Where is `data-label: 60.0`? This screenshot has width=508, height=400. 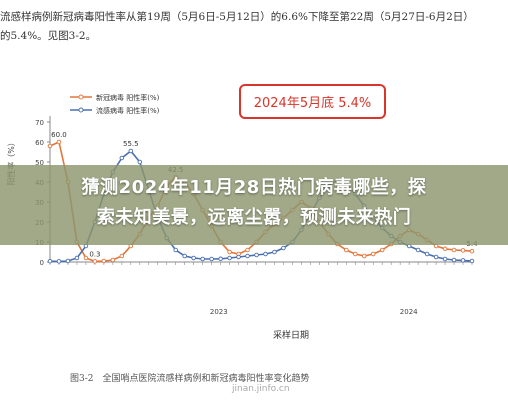
data-label: 60.0 is located at coordinates (59, 135).